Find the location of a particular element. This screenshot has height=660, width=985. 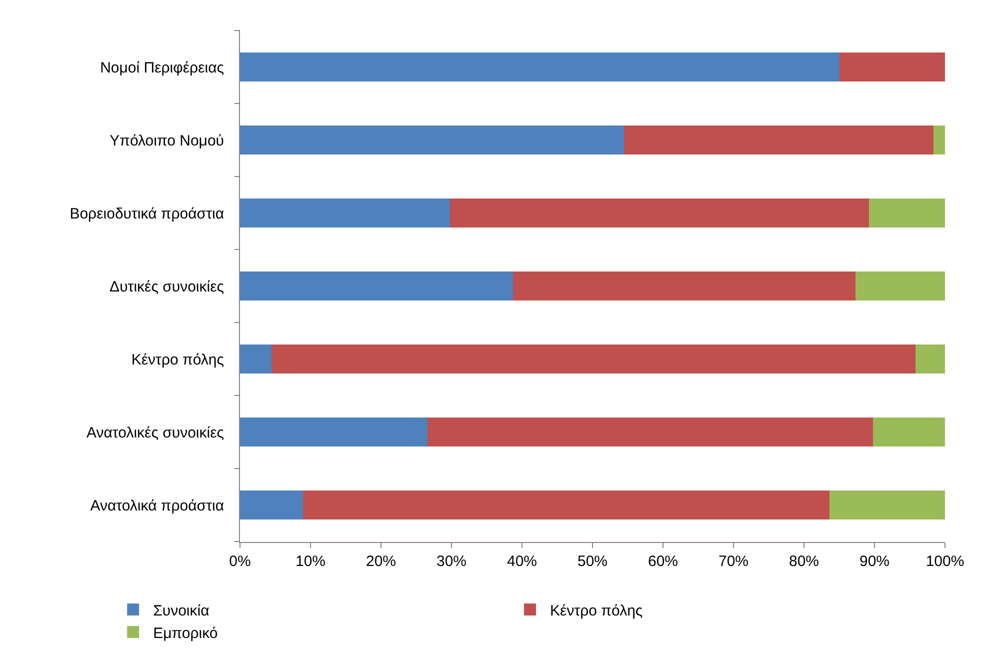

y-tick-label: Δυτικές συνοικίες is located at coordinates (167, 287).